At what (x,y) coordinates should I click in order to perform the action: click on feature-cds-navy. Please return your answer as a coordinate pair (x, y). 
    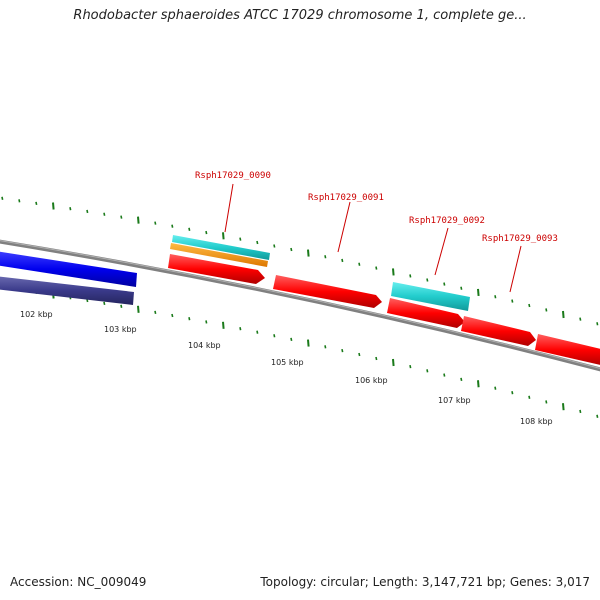
    Looking at the image, I should click on (67, 290).